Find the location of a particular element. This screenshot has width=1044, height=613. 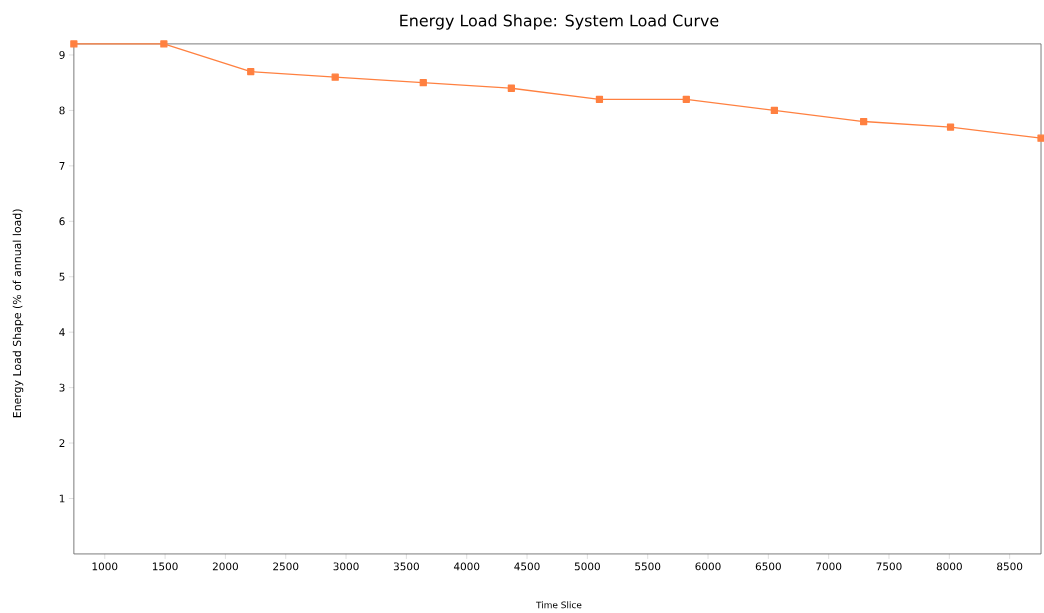

y-axis-title: Energy Load Shape (% of annual load) is located at coordinates (18, 313).